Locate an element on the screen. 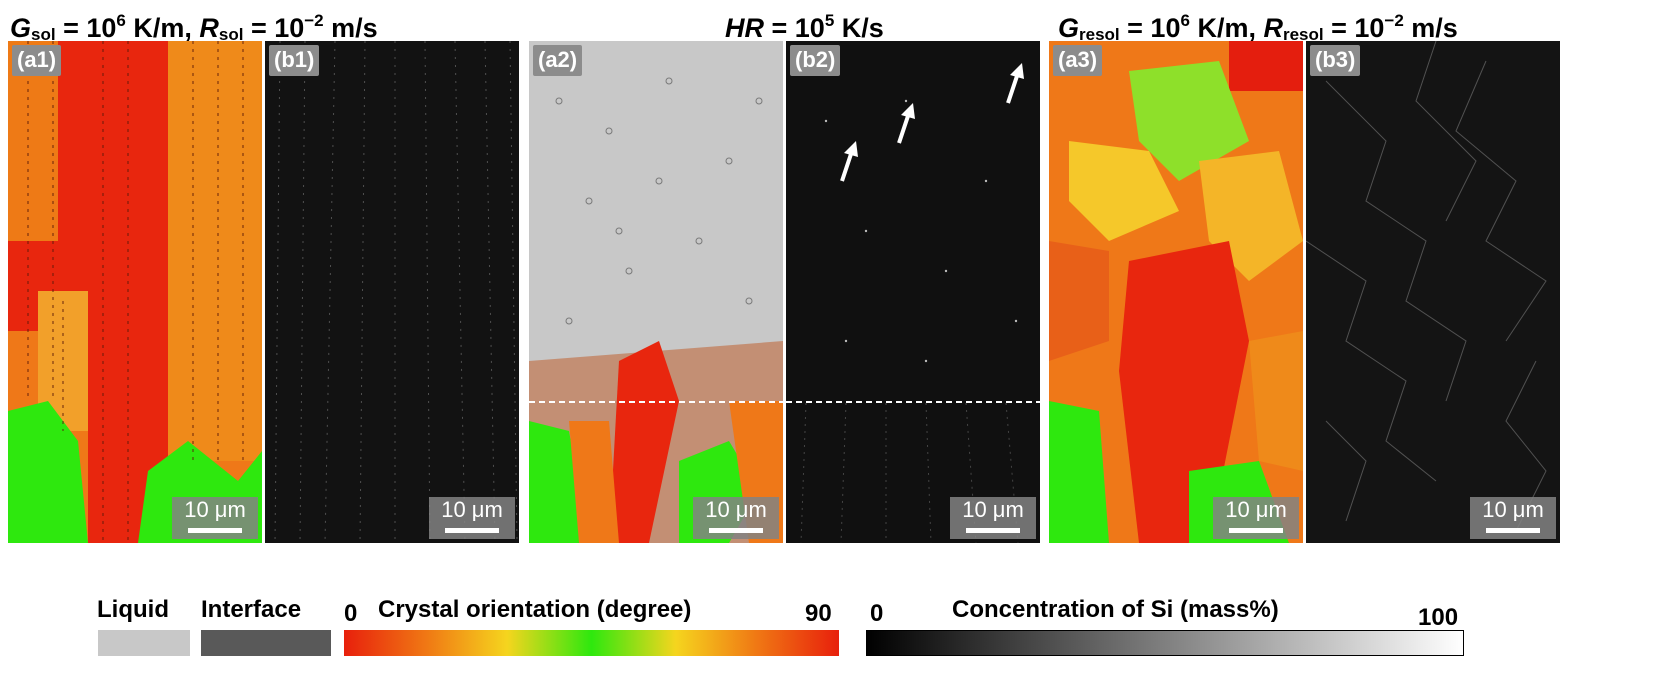 This screenshot has height=699, width=1653. panel-a1-orientation-map: (a1) 10 μm is located at coordinates (135, 292).